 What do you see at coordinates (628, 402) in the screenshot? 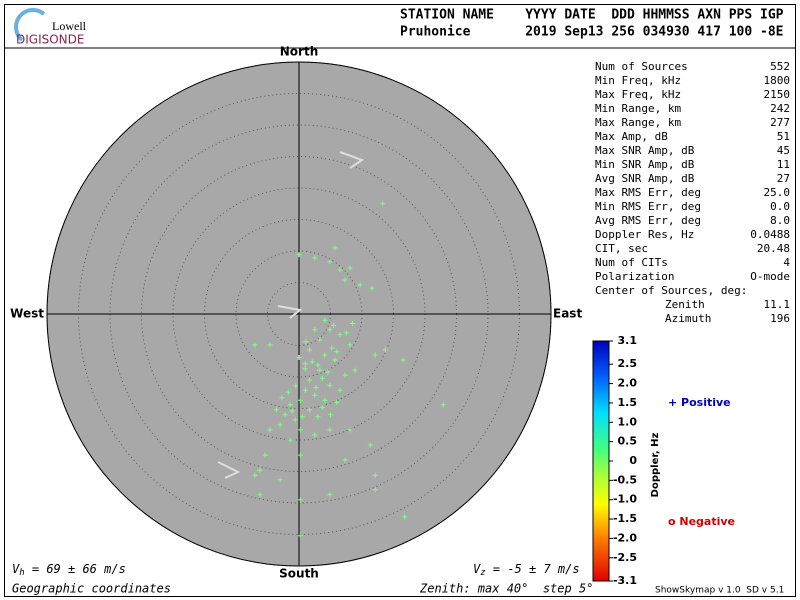
I see `colorbar-tick-label: 1.5` at bounding box center [628, 402].